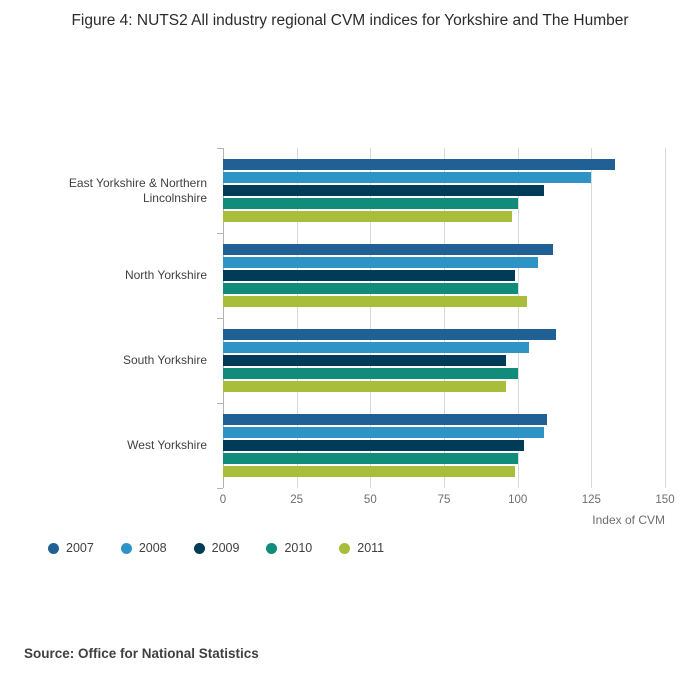 The height and width of the screenshot is (682, 700). I want to click on legend-label: 2007, so click(80, 548).